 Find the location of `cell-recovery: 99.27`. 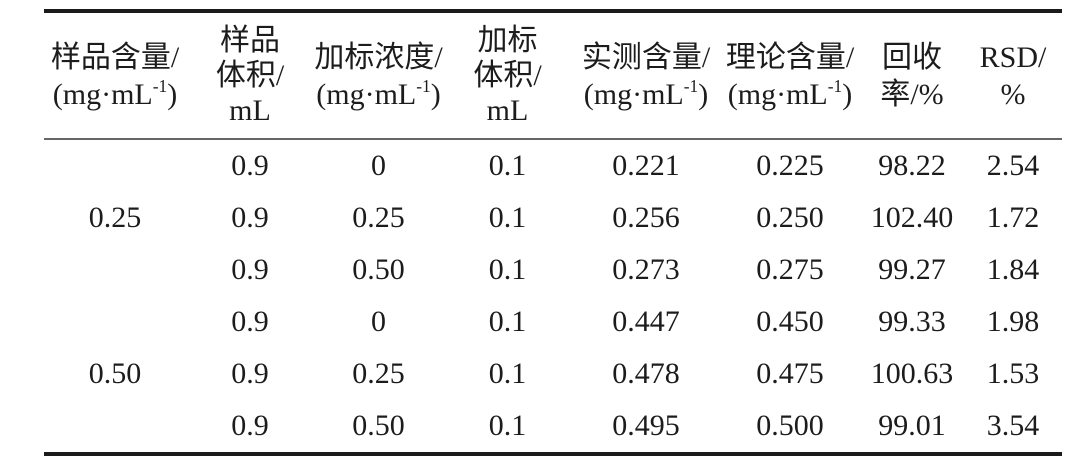

cell-recovery: 99.27 is located at coordinates (912, 269).